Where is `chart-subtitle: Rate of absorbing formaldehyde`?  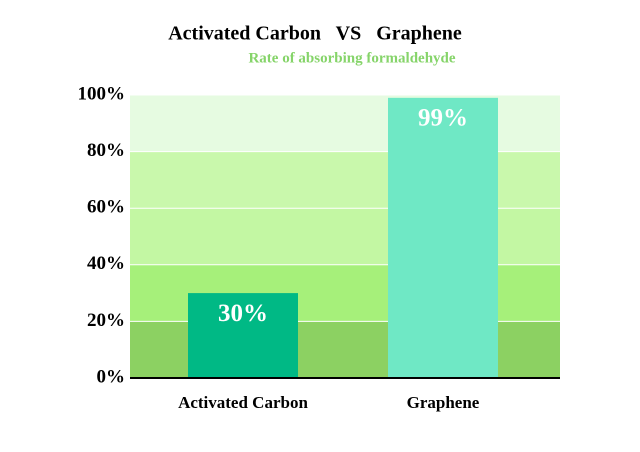 chart-subtitle: Rate of absorbing formaldehyde is located at coordinates (351, 58).